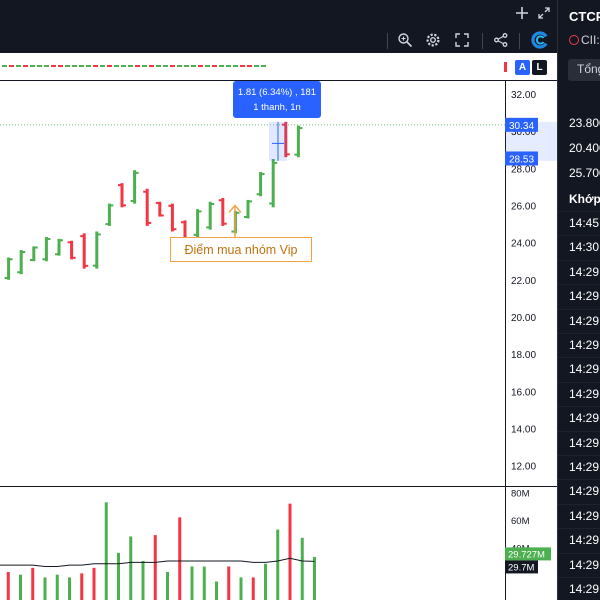  What do you see at coordinates (501, 40) in the screenshot?
I see `share-icon` at bounding box center [501, 40].